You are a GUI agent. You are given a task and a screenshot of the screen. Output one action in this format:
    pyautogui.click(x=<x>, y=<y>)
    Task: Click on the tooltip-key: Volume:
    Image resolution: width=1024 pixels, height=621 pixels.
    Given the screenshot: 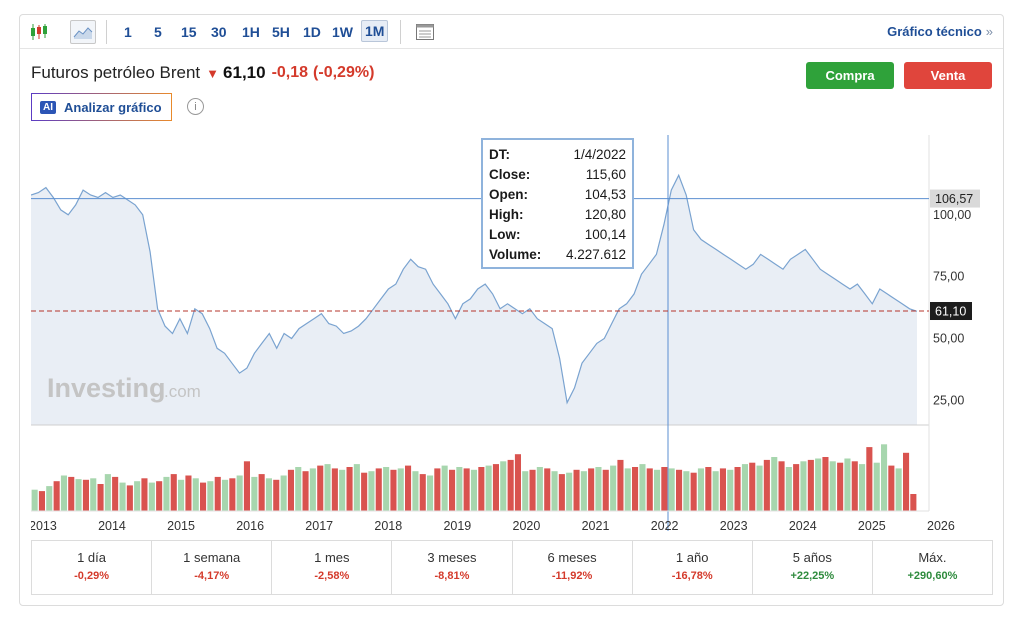 What is the action you would take?
    pyautogui.click(x=515, y=254)
    